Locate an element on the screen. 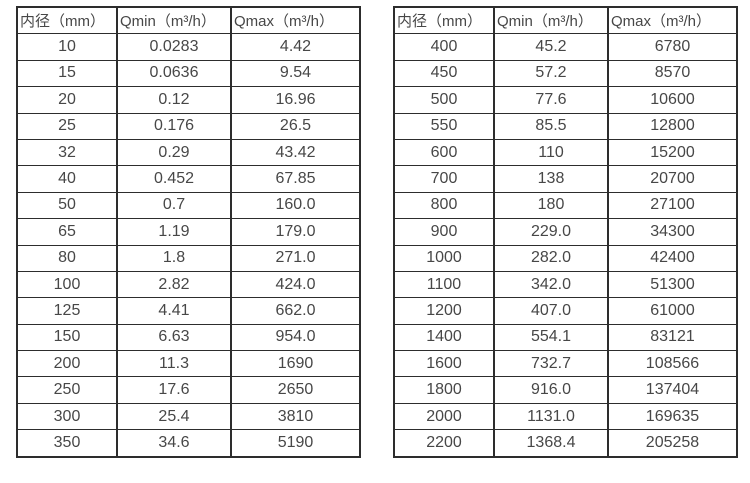  table-cell: 125 is located at coordinates (67, 311).